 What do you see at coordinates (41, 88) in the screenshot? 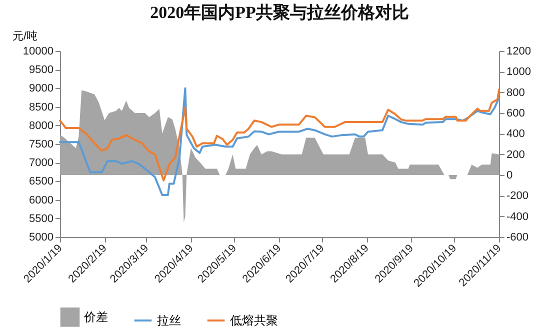
I see `y-tick-label: 9000` at bounding box center [41, 88].